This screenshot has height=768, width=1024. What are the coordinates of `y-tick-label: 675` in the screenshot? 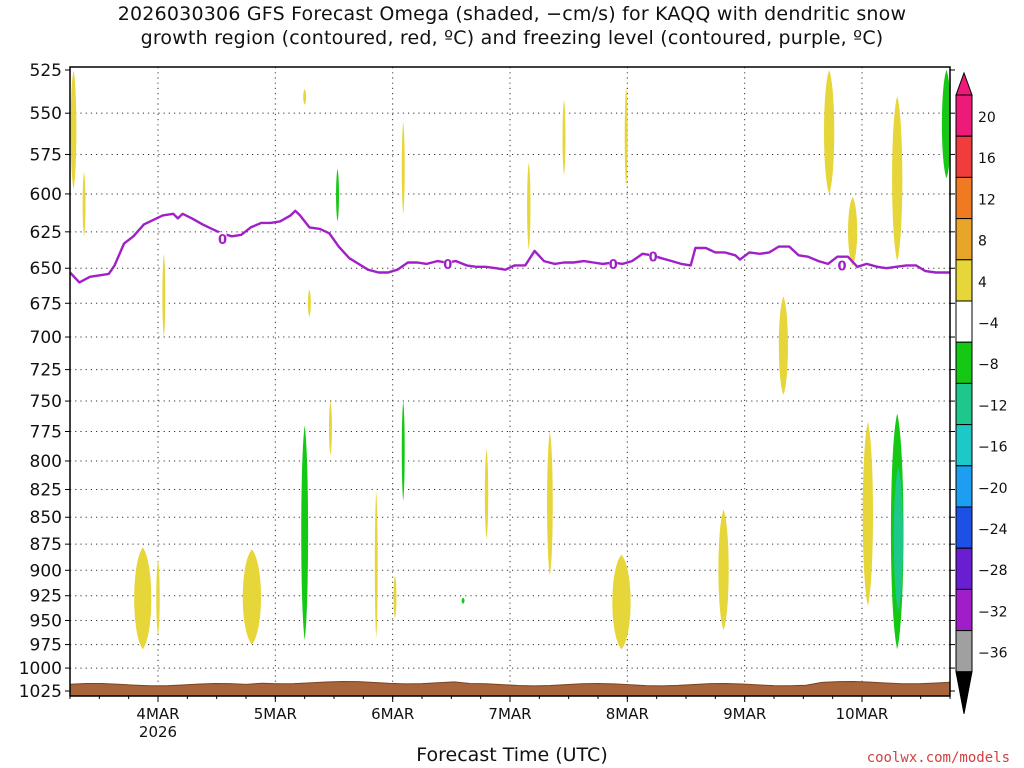 It's located at (46, 304).